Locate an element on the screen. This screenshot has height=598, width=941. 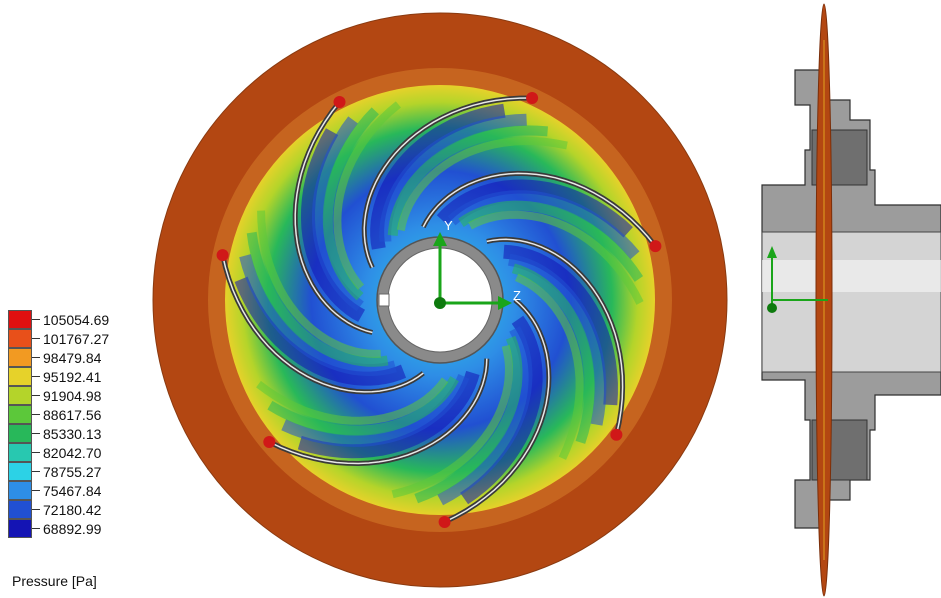
axis-label-x: X is located at coordinates (449, 294).